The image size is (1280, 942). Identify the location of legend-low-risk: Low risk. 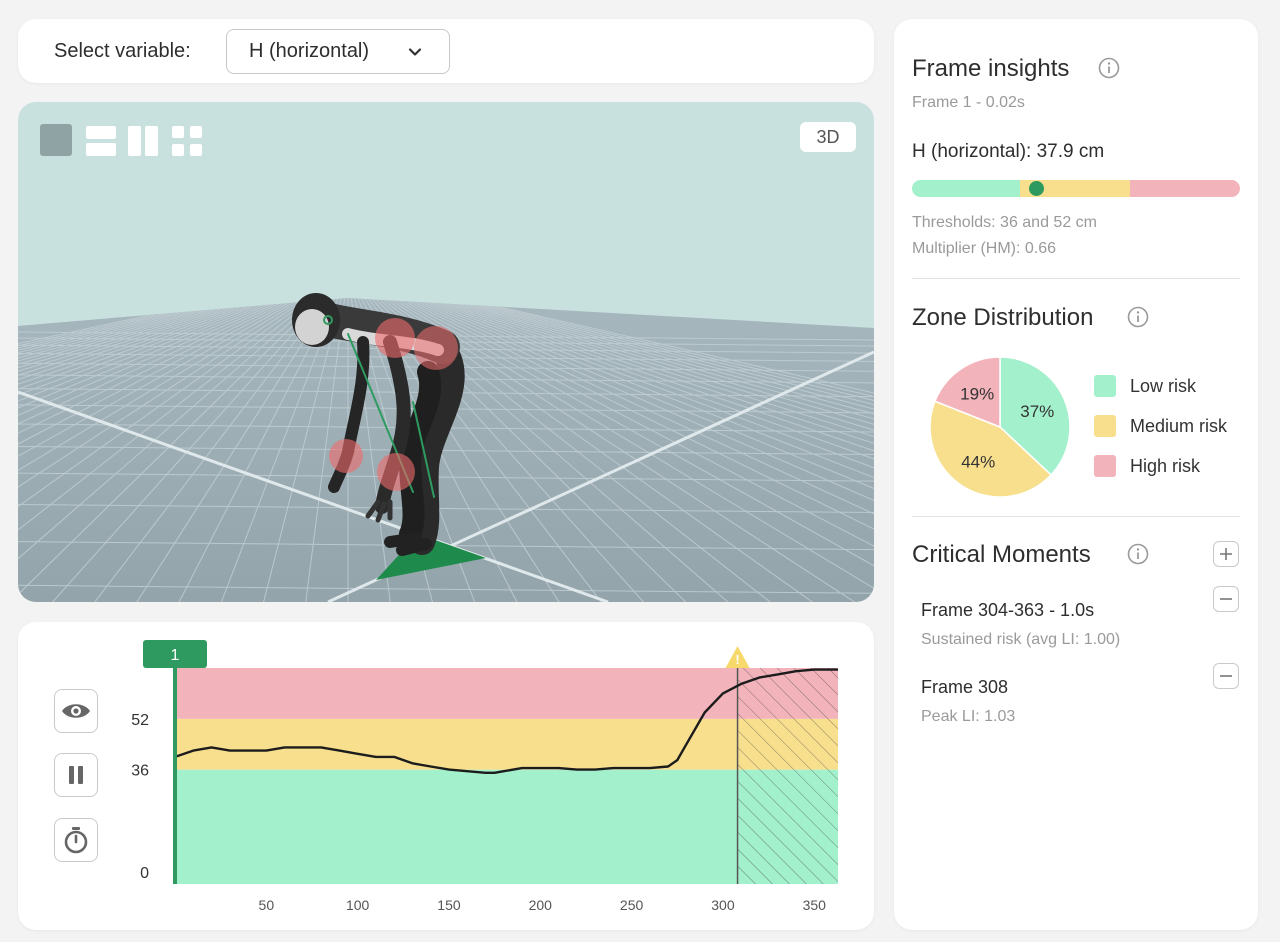
(1145, 386).